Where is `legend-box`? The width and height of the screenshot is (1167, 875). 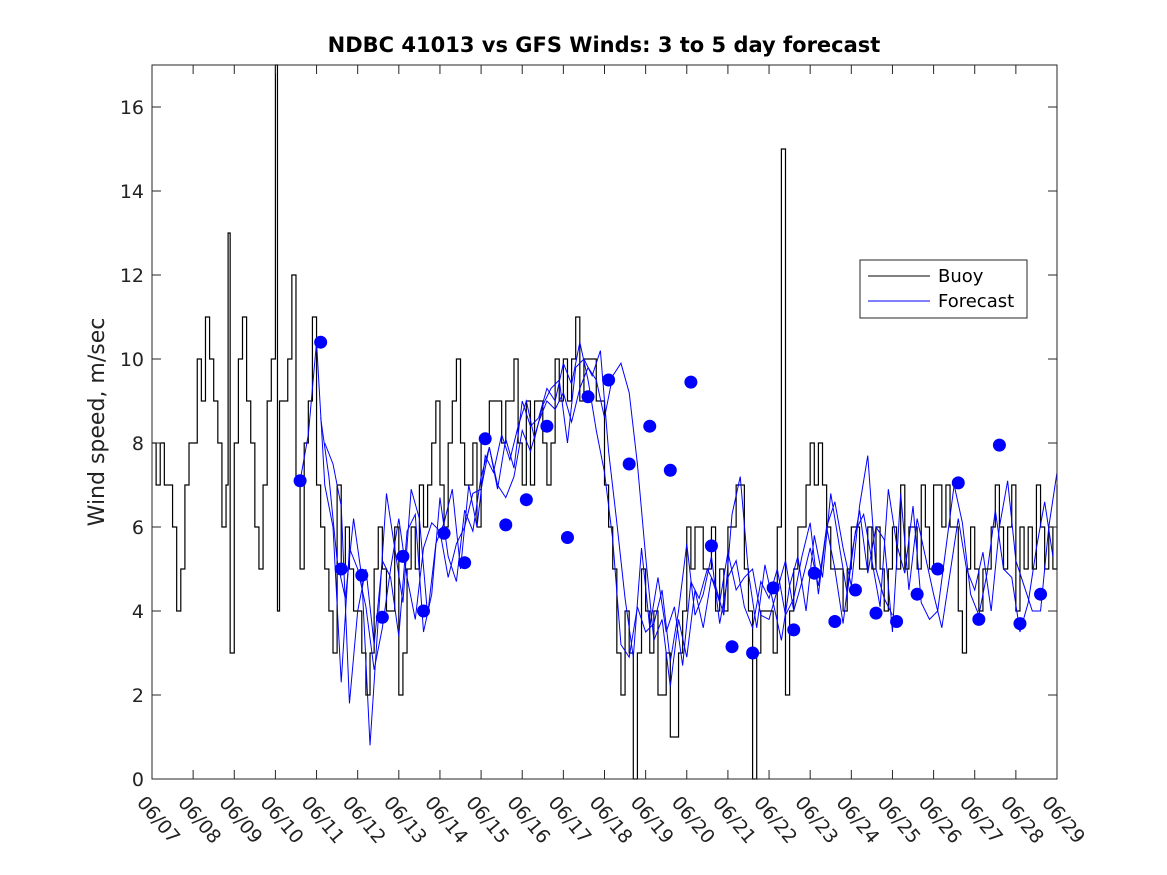
legend-box is located at coordinates (943, 289).